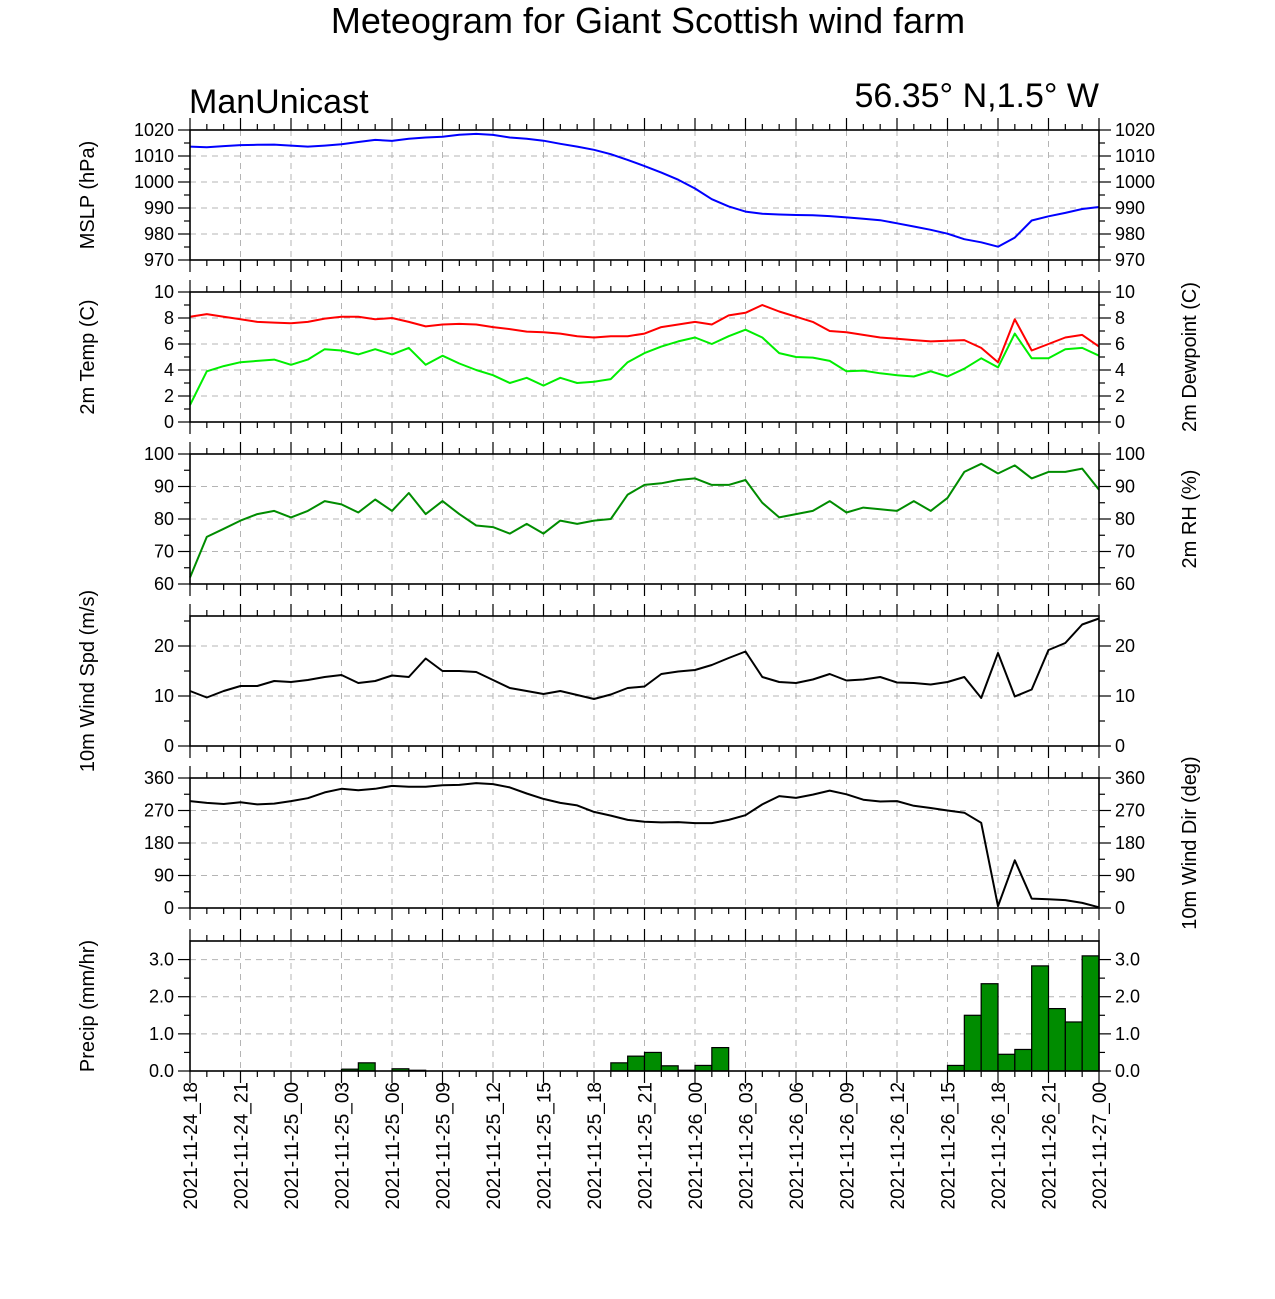 This screenshot has height=1299, width=1275. What do you see at coordinates (1120, 370) in the screenshot?
I see `y-tick-label-right: 4` at bounding box center [1120, 370].